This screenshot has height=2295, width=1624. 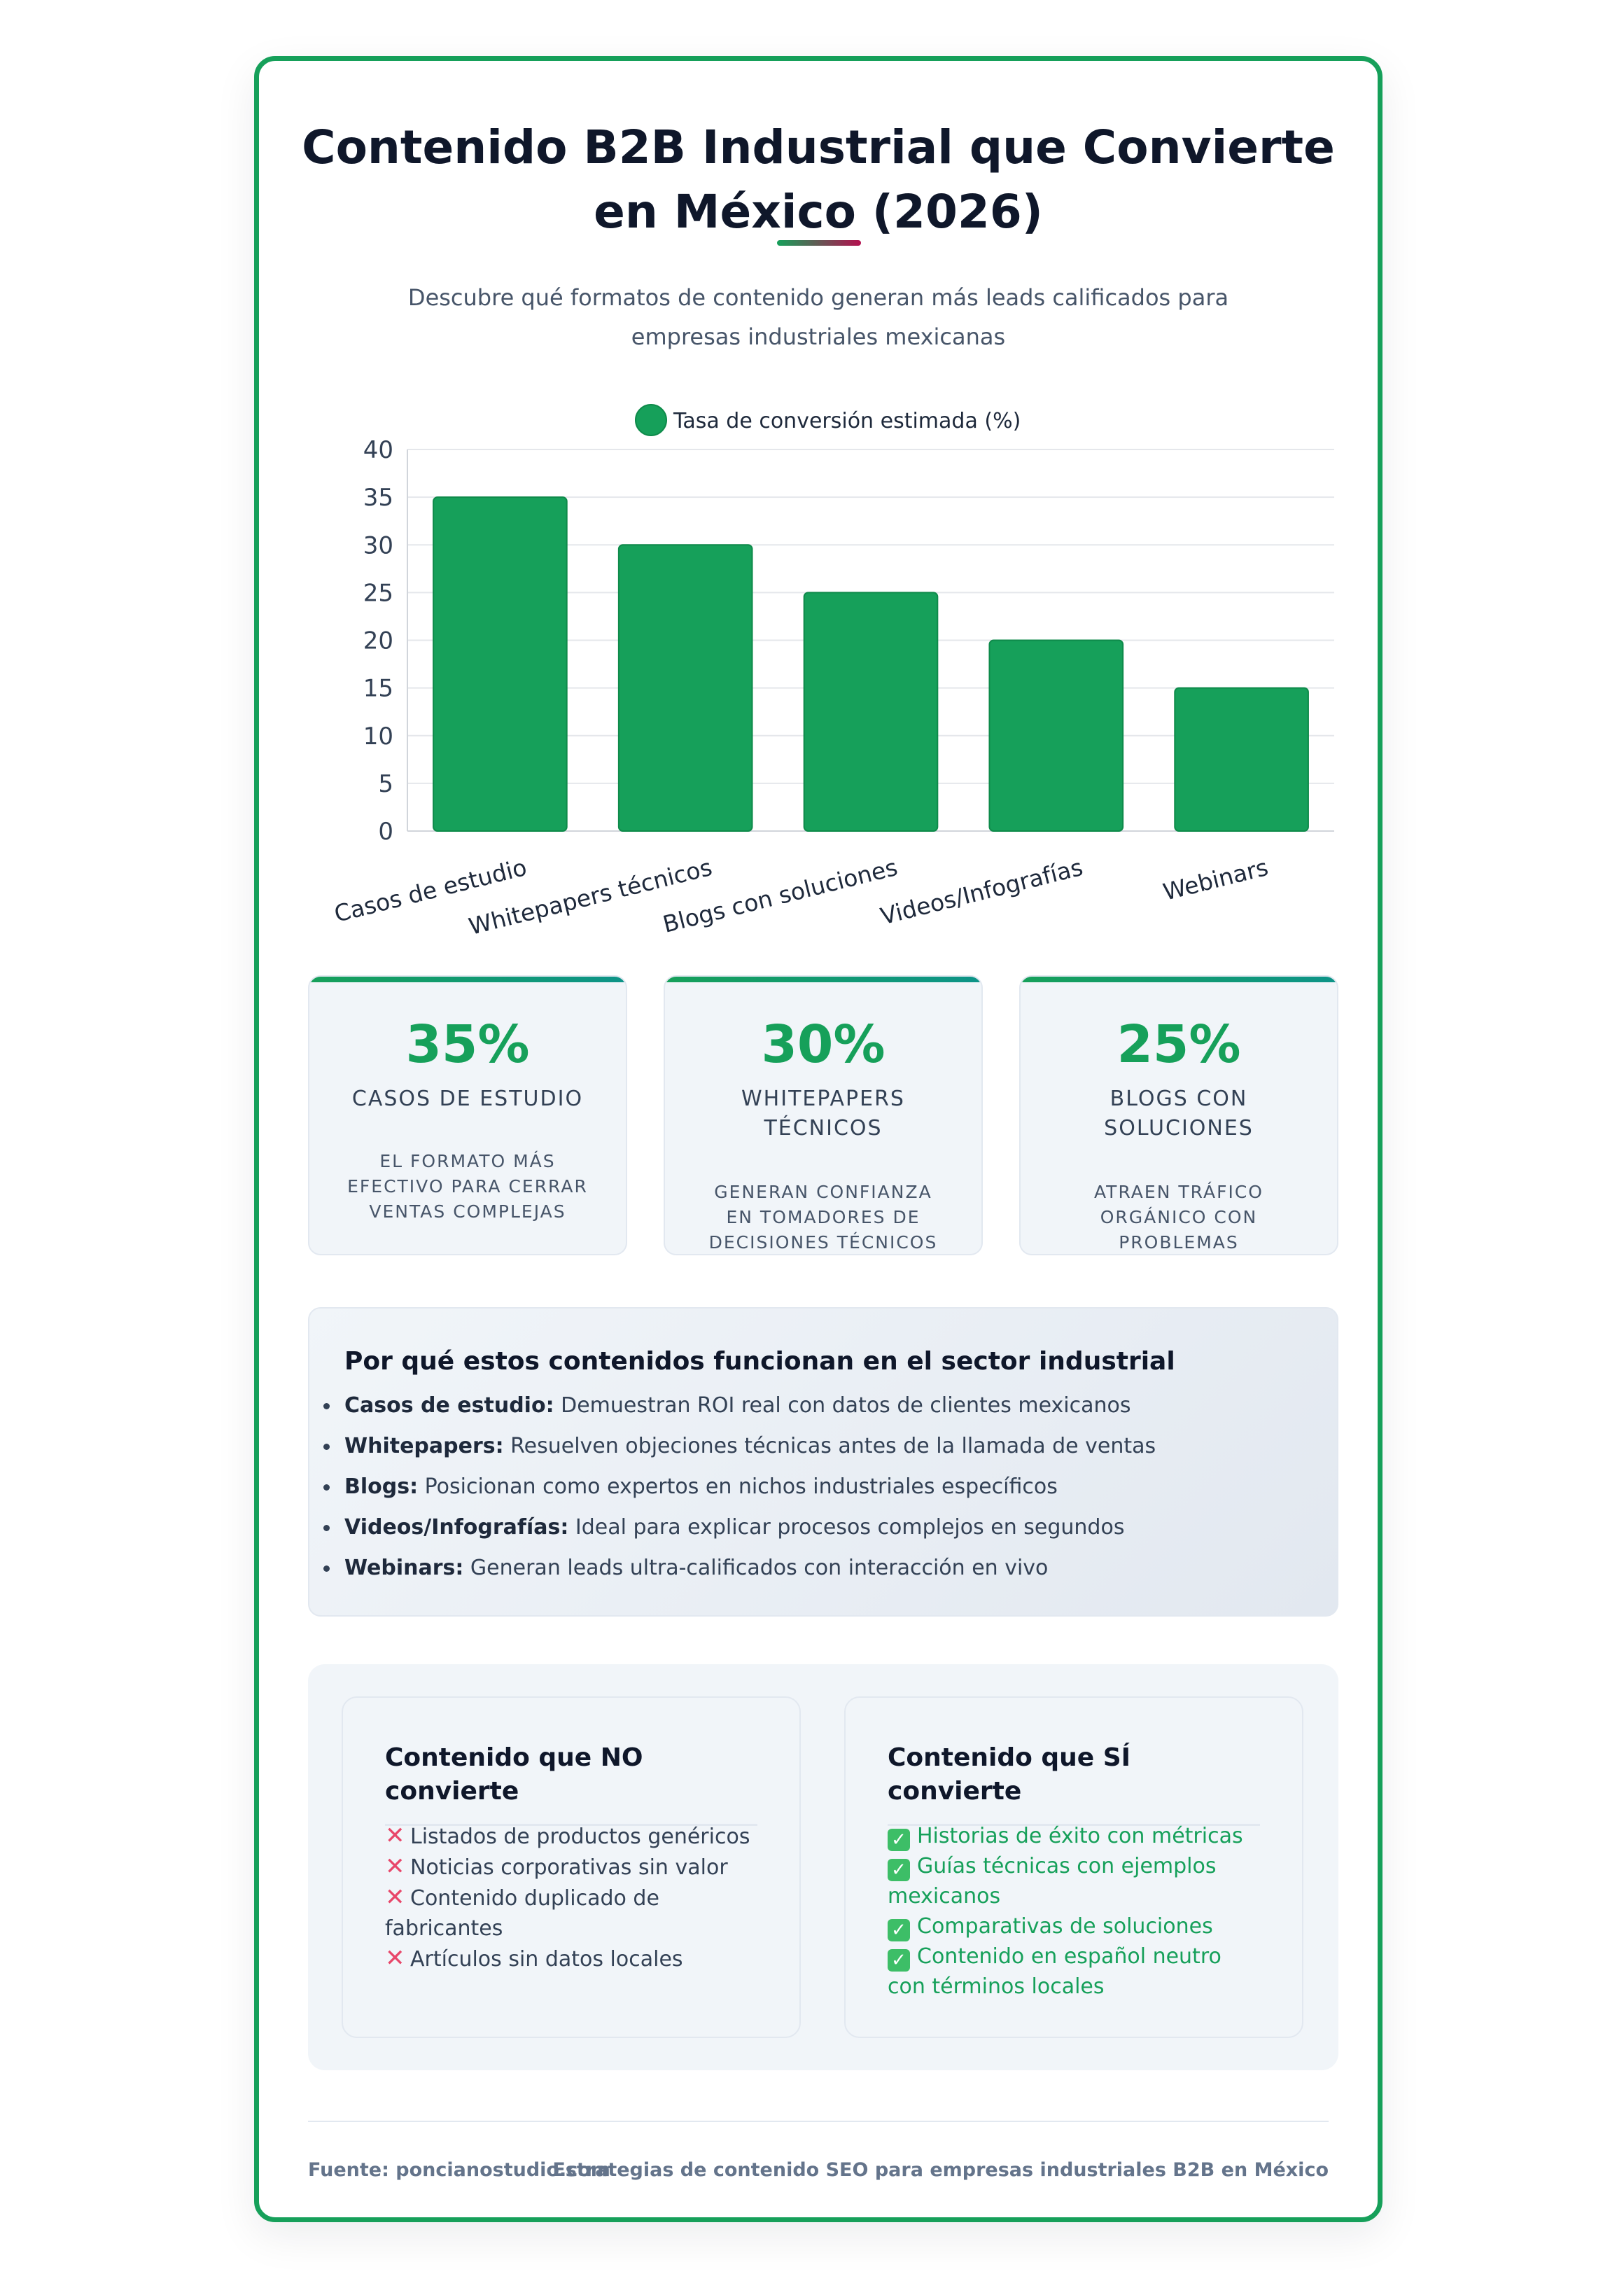 I want to click on x-tick-label: Videos/Infografías, so click(x=982, y=891).